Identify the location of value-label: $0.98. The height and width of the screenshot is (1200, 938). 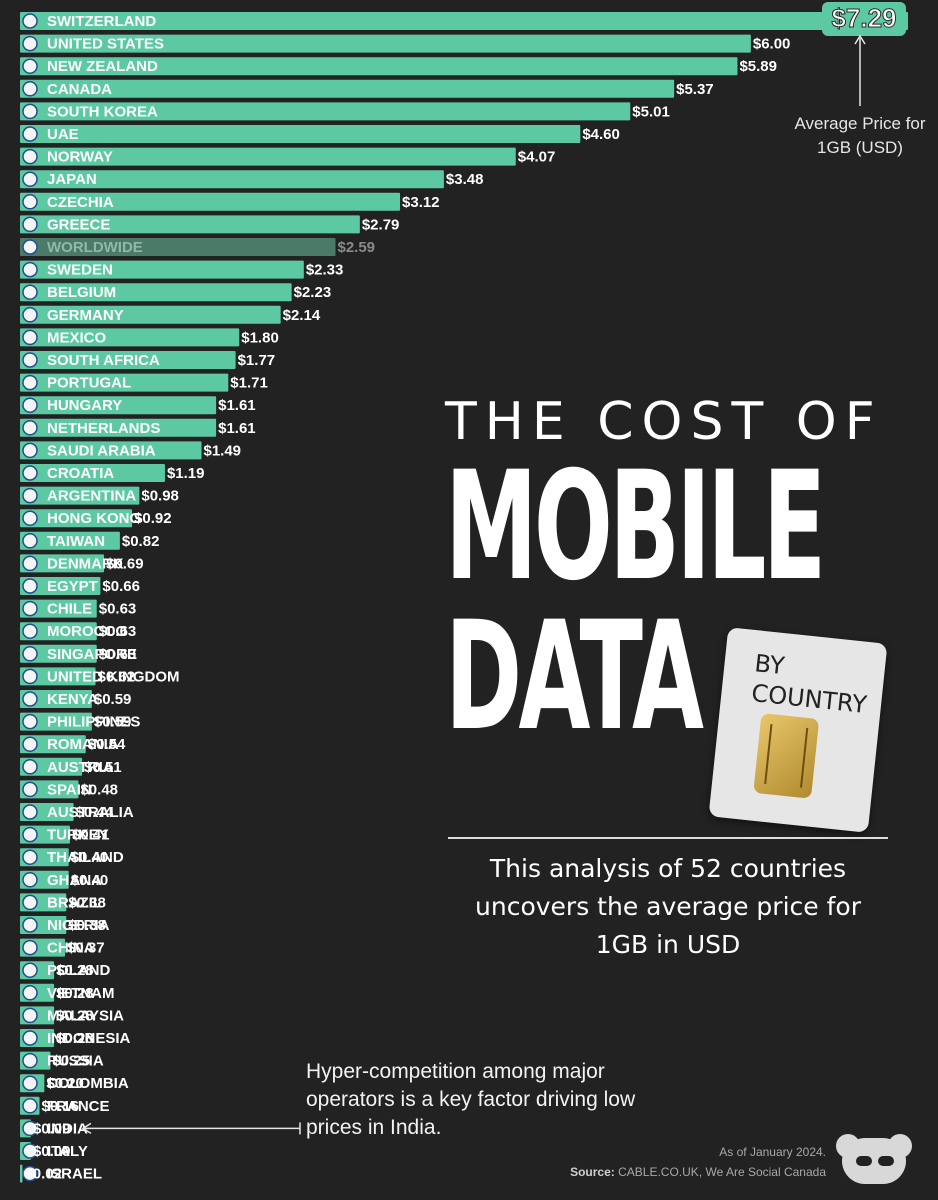
(160, 496).